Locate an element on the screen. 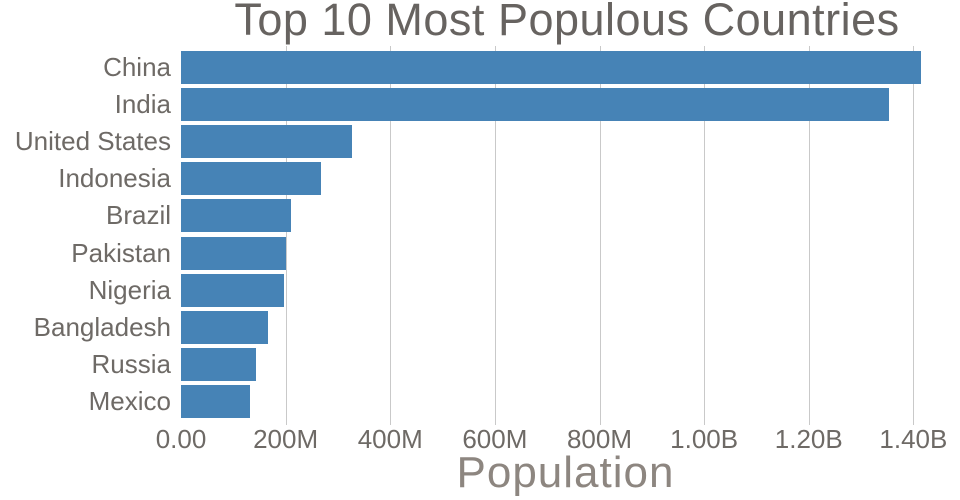  chart-title: Top 10 Most Populous Countries is located at coordinates (567, 22).